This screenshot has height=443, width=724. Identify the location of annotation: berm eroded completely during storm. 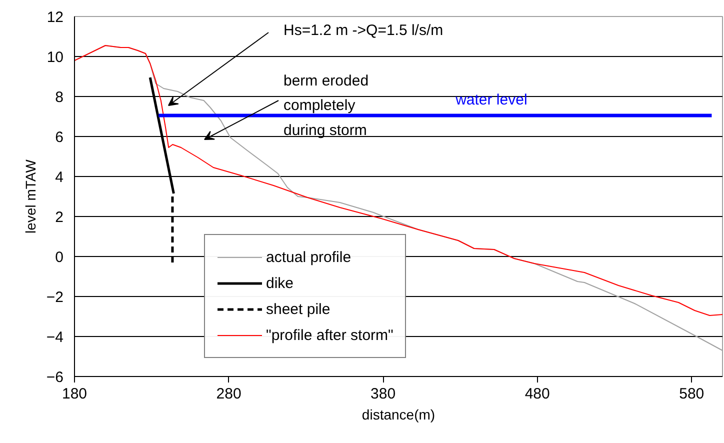
(326, 105).